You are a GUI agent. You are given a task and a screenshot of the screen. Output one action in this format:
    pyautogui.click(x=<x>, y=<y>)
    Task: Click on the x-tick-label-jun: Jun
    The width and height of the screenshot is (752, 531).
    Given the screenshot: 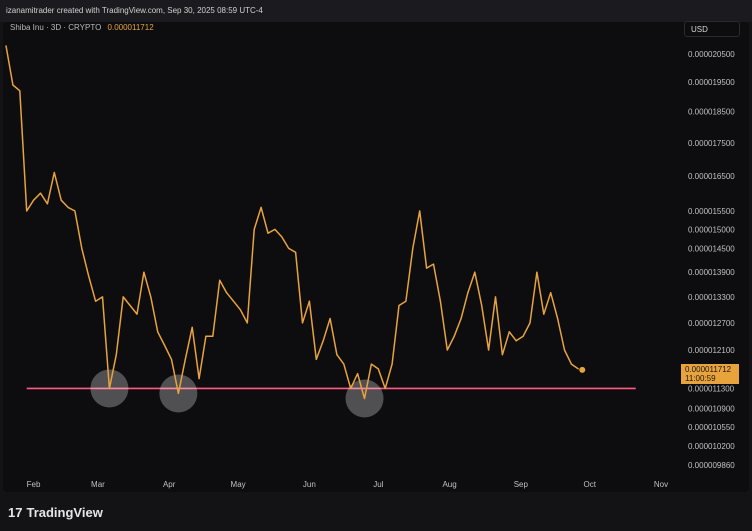 What is the action you would take?
    pyautogui.click(x=309, y=484)
    